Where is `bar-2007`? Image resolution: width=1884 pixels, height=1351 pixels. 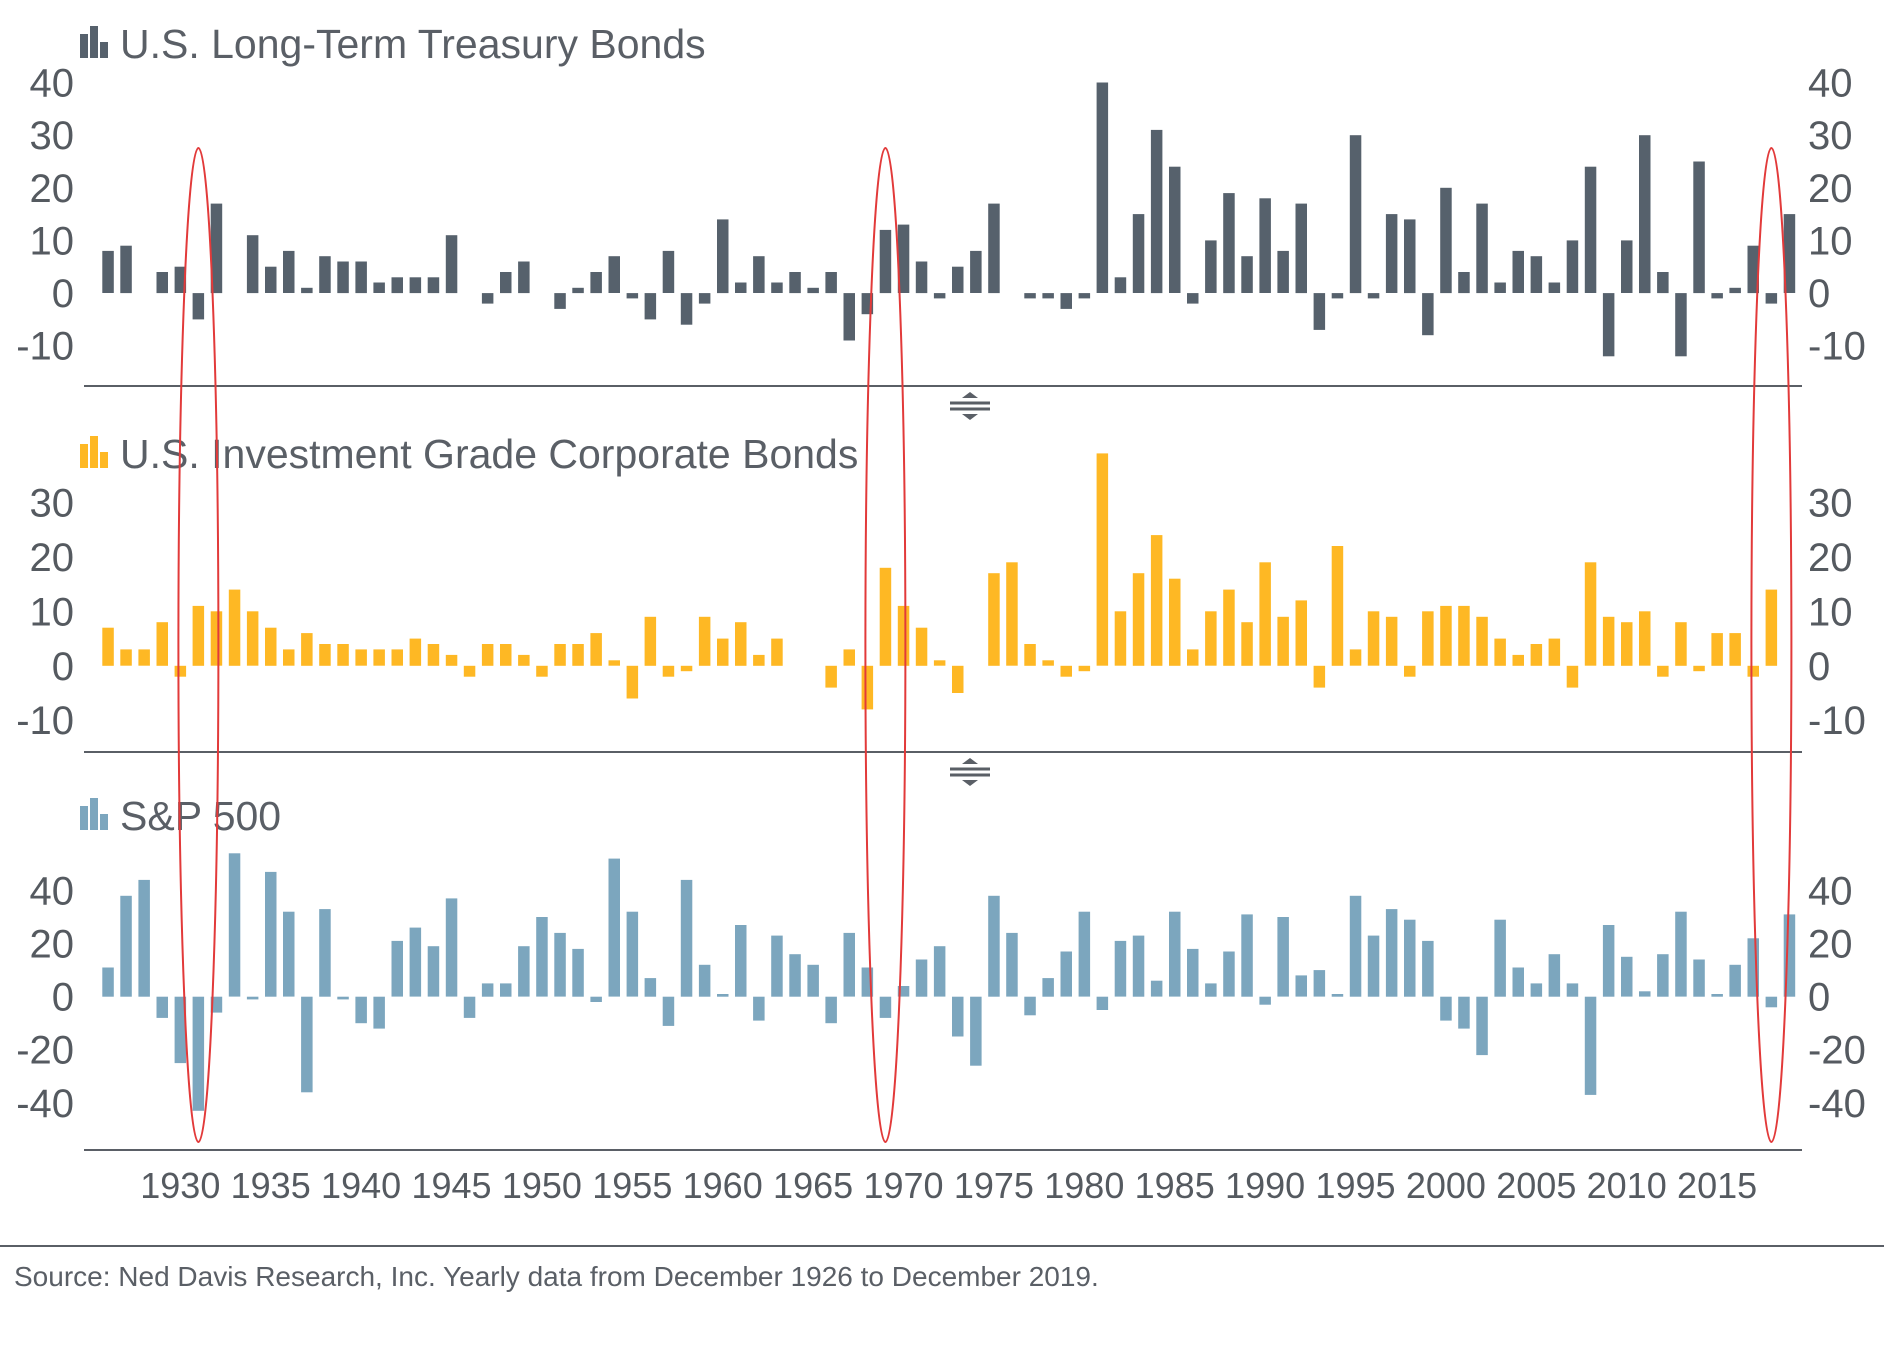
bar-2007 is located at coordinates (1572, 990).